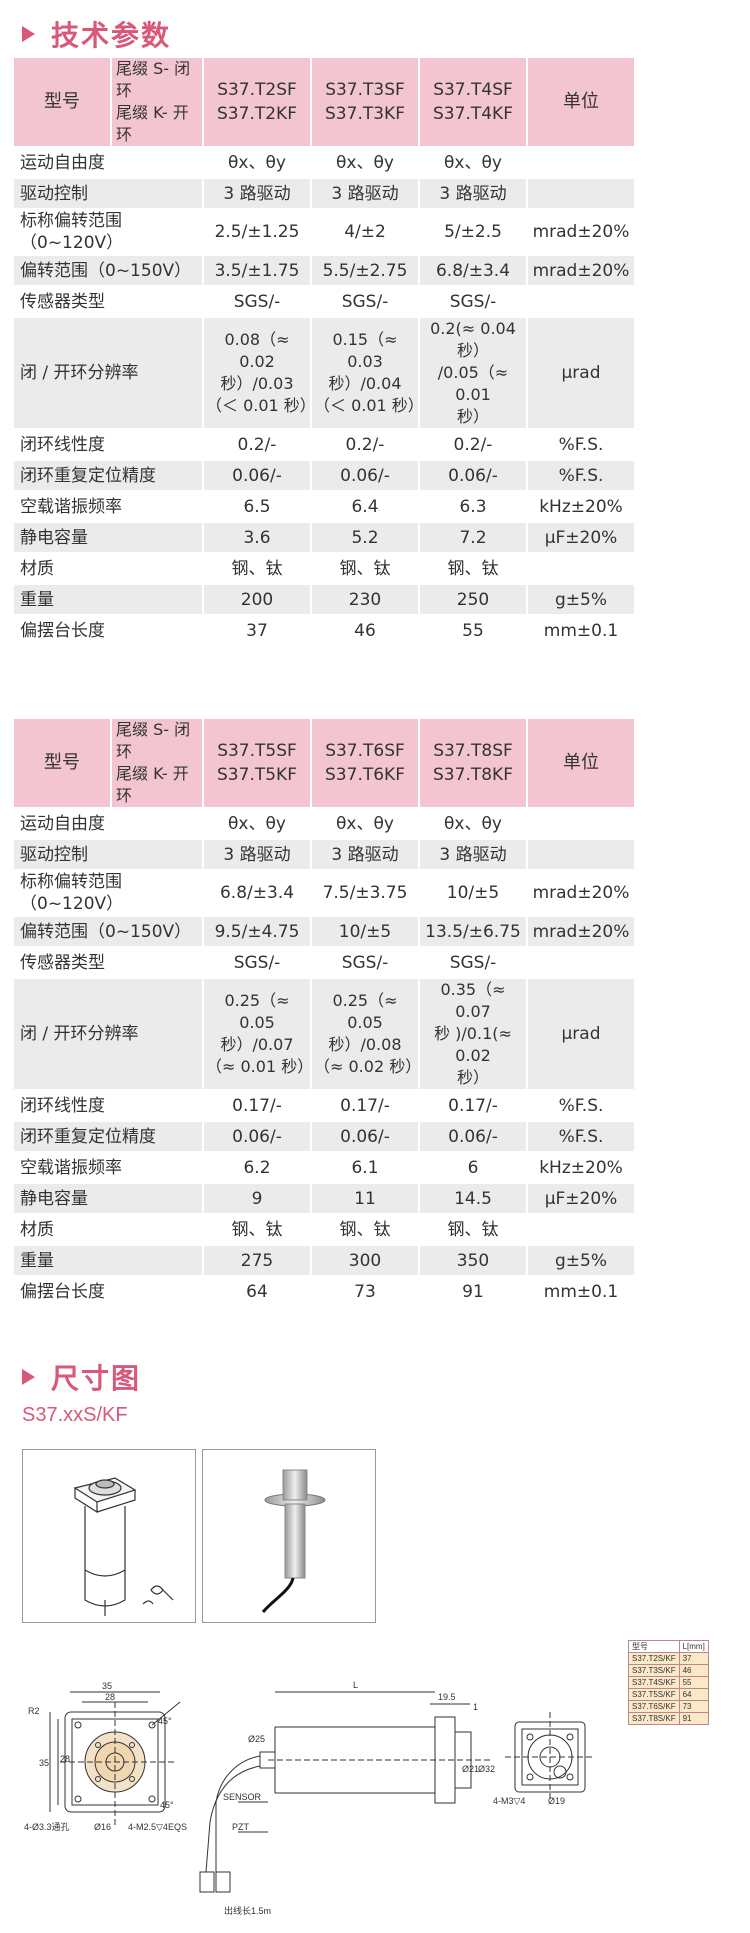  I want to click on dim-front-width-inner: 28, so click(110, 1697).